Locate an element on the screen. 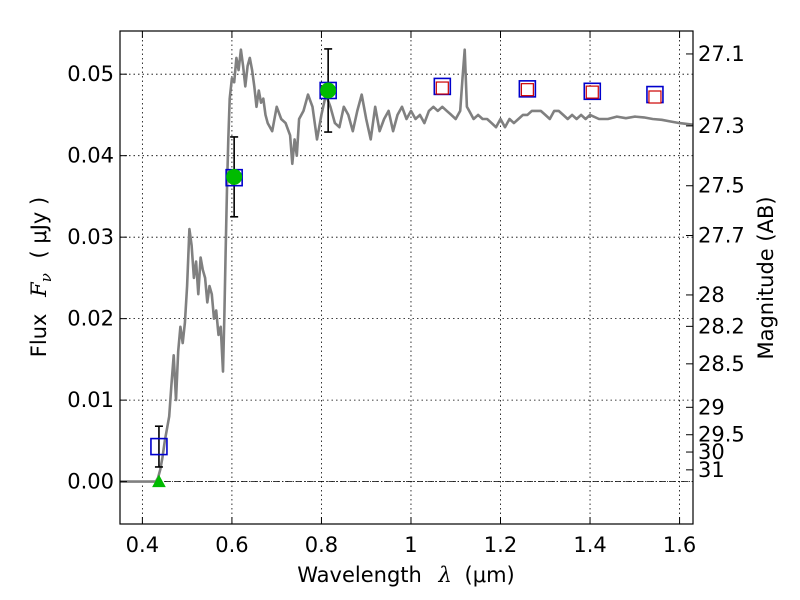  x-axis-label-prefix: Wavelength is located at coordinates (359, 575).